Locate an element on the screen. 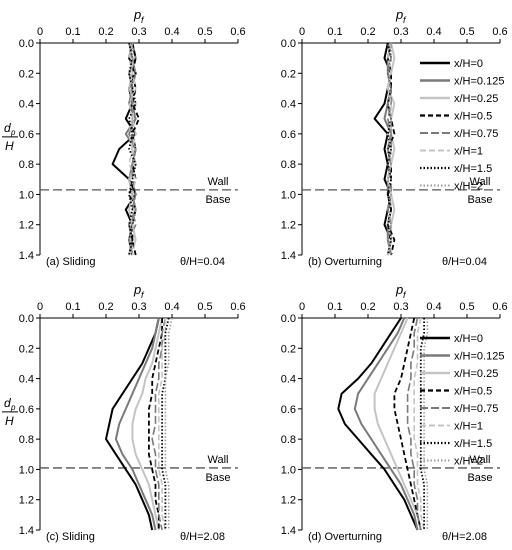  legend-label: x/H=0.125 is located at coordinates (479, 357).